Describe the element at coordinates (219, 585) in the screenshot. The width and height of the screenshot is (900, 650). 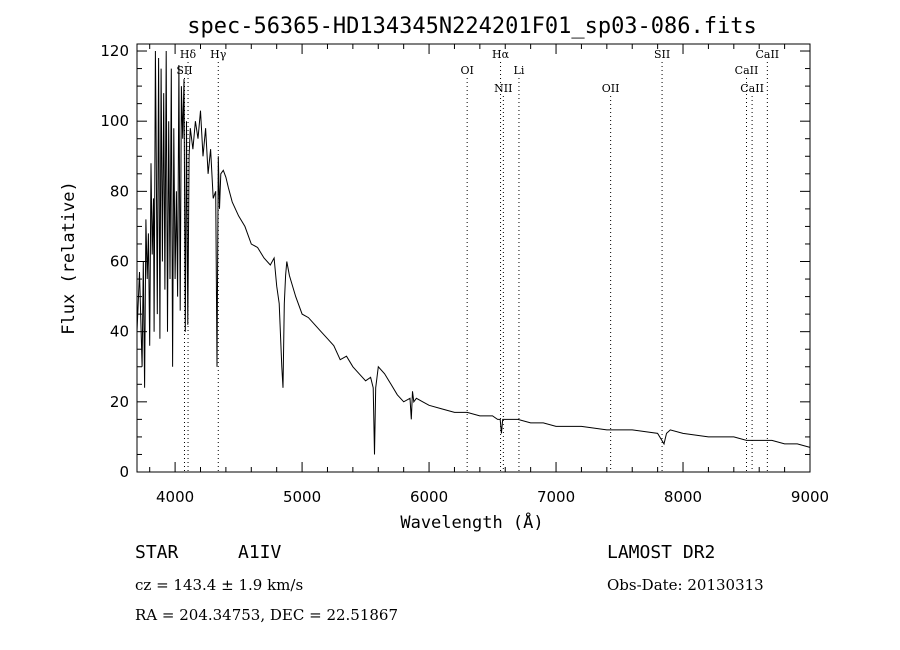
I see `redshift-cz: cz = 143.4 ± 1.9 km/s` at that location.